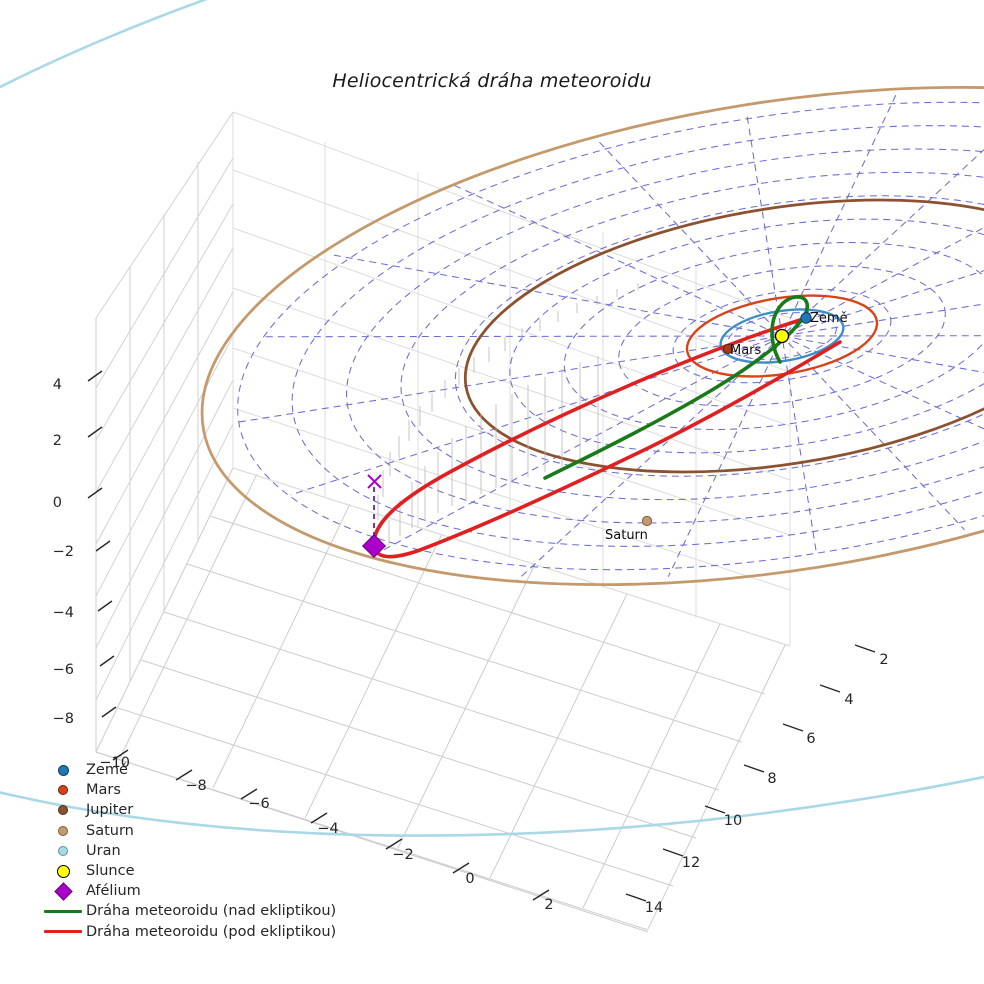 Image resolution: width=984 pixels, height=984 pixels. I want to click on meteoroid-orbit-above-ecliptic, so click(676, 387).